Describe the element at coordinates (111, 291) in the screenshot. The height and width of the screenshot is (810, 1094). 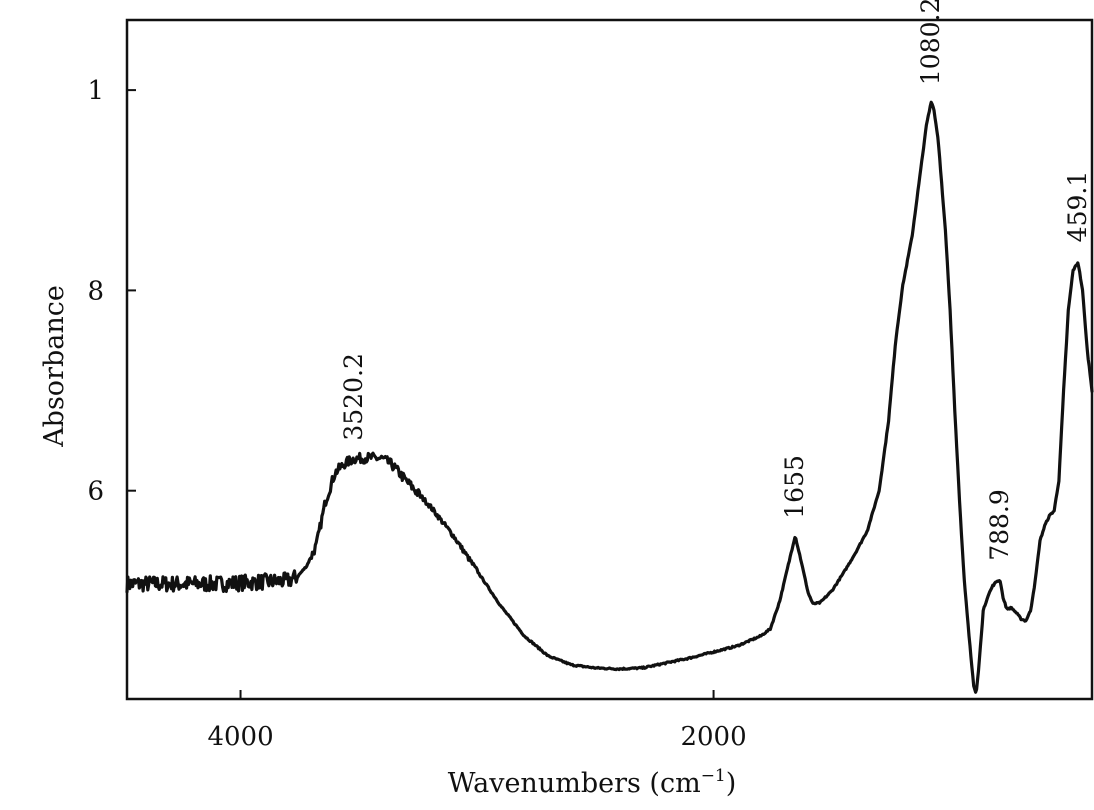
I see `y-axis: 6 8 1` at that location.